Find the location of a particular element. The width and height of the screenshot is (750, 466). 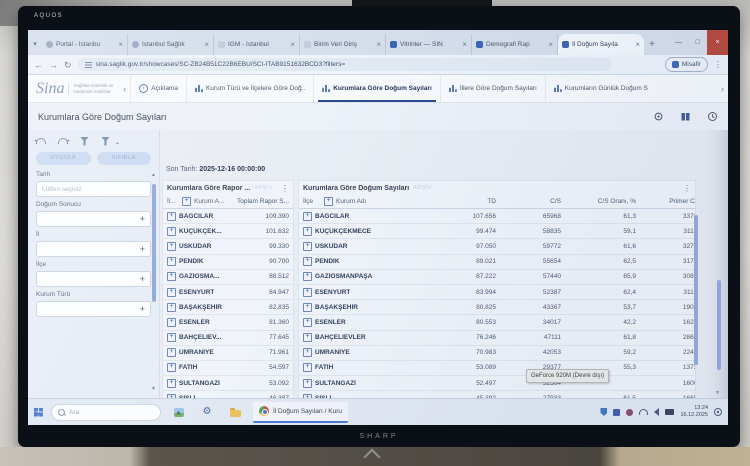

table-row: PENDİK 89.021 55654 62,5 31737 is located at coordinates (497, 262).